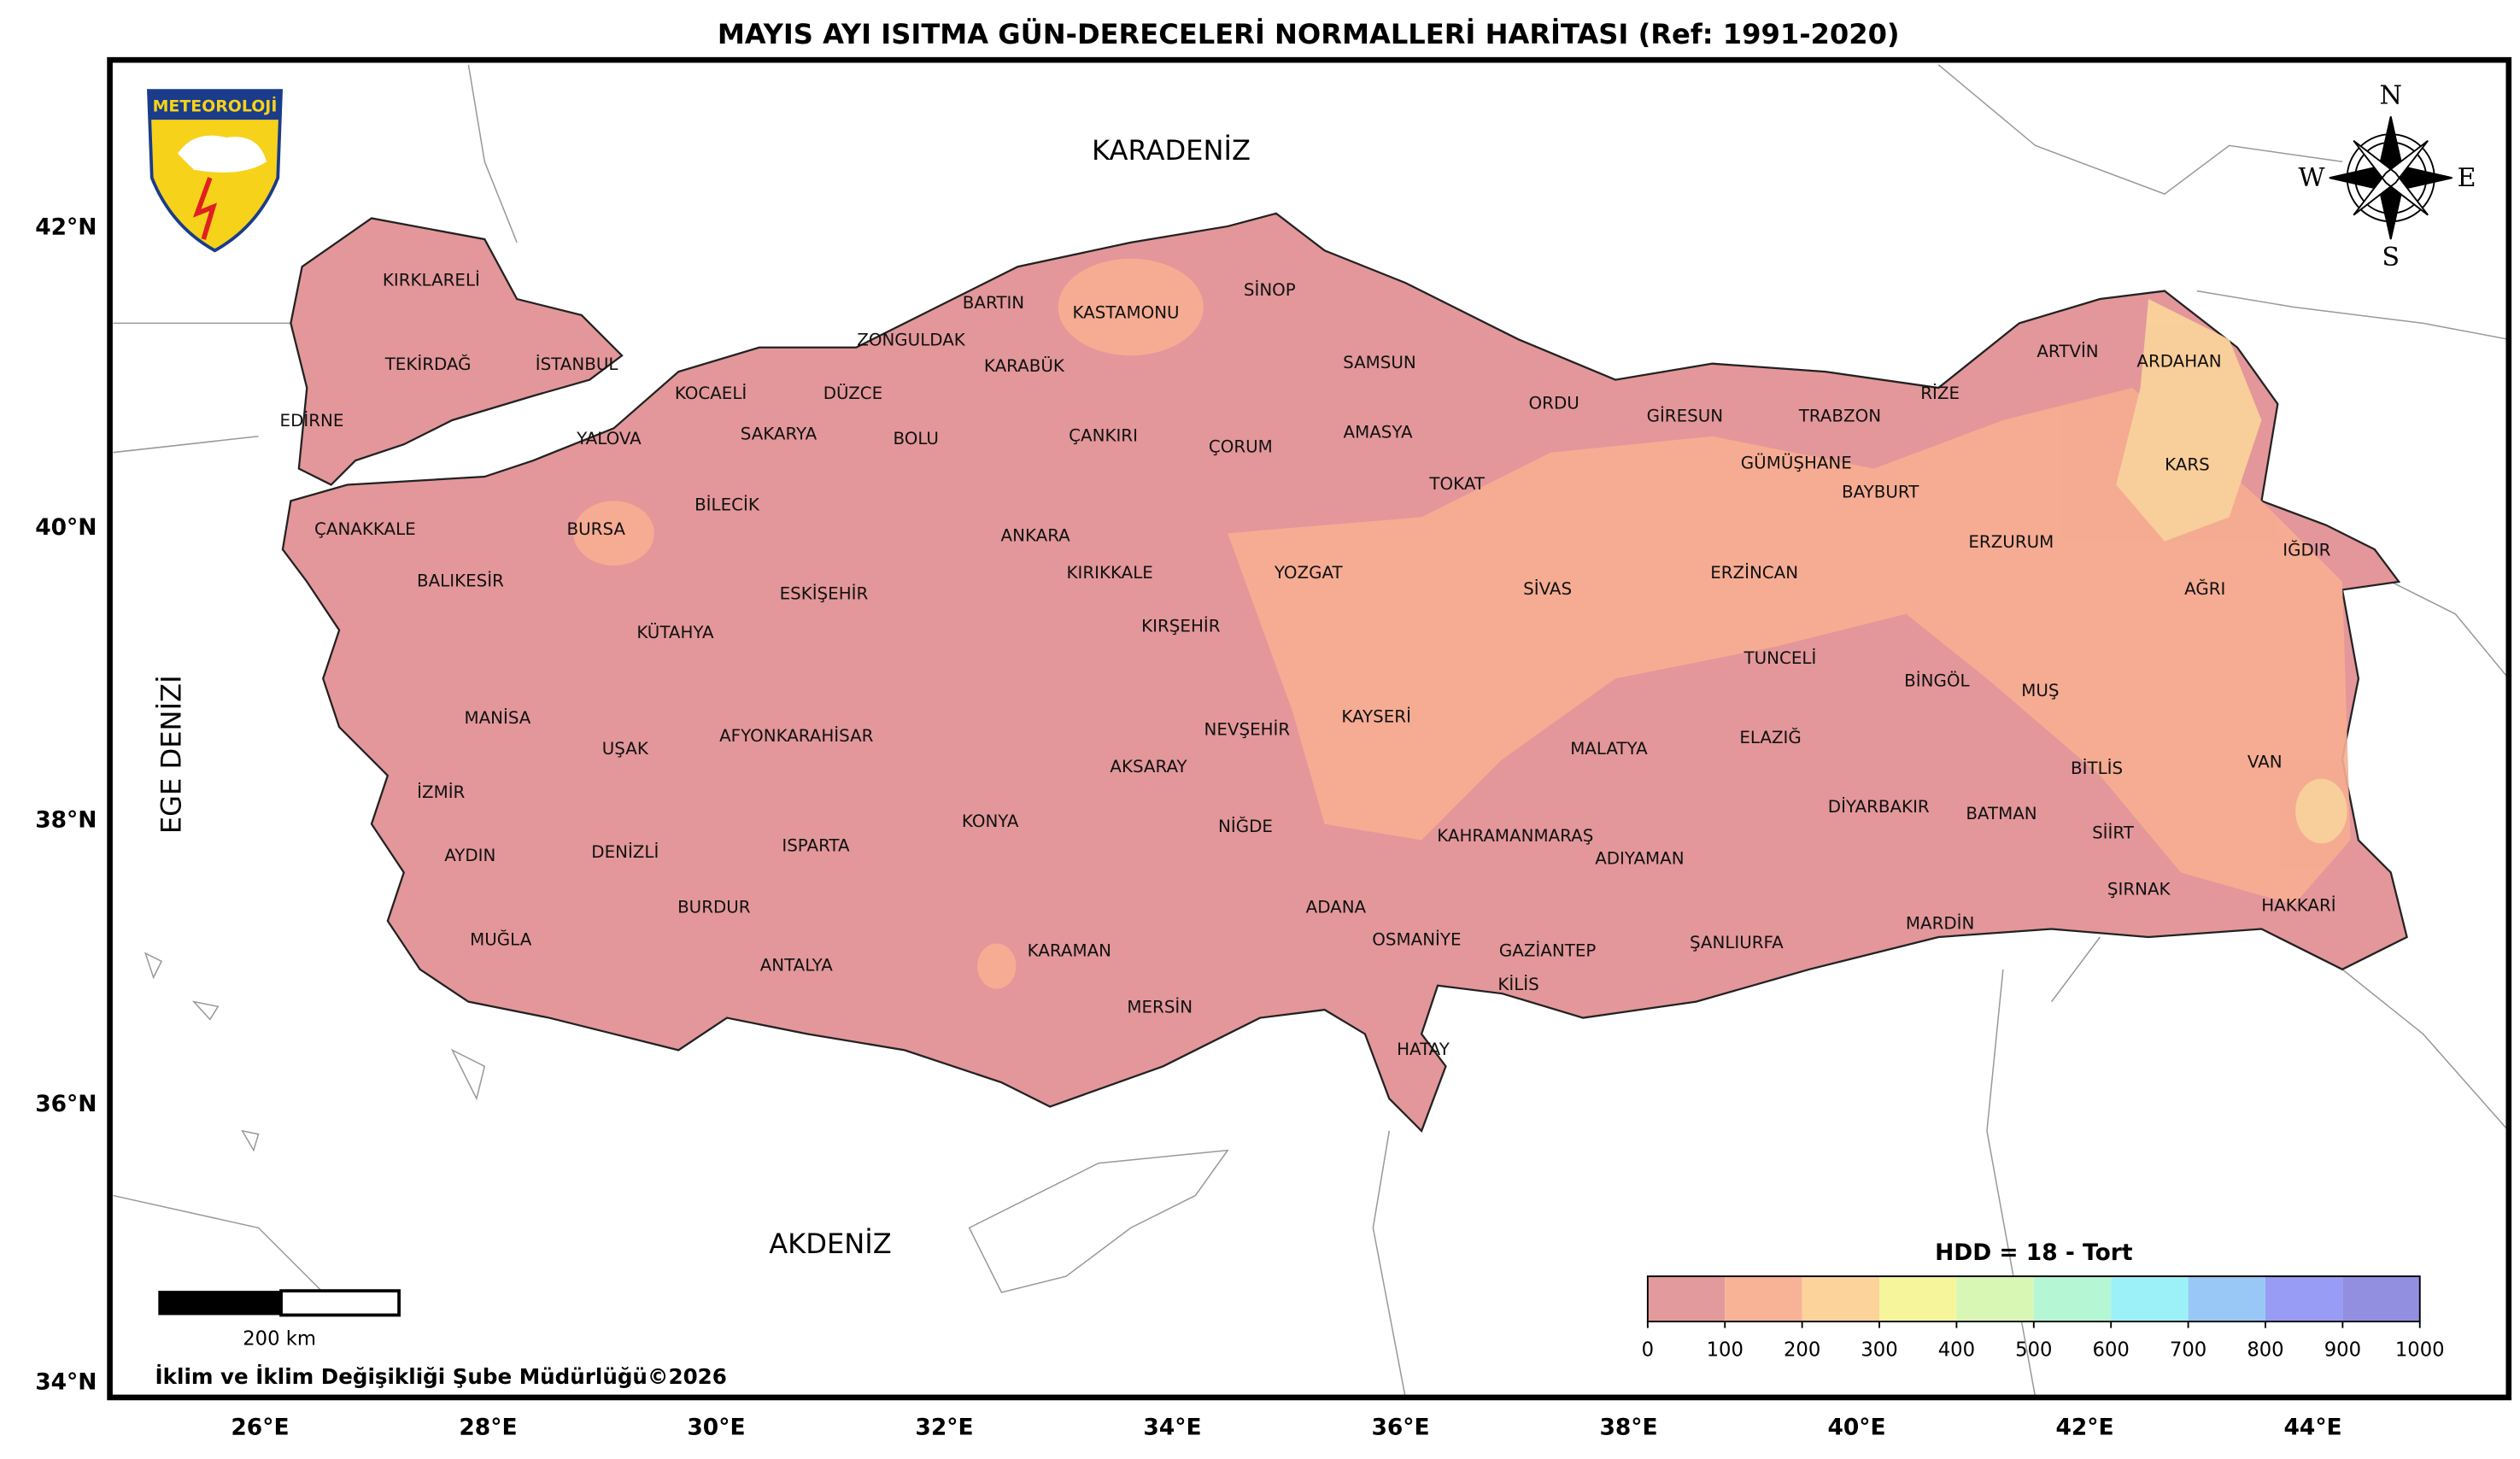 The height and width of the screenshot is (1459, 2520). Describe the element at coordinates (1547, 589) in the screenshot. I see `province-label: SİVAS` at that location.